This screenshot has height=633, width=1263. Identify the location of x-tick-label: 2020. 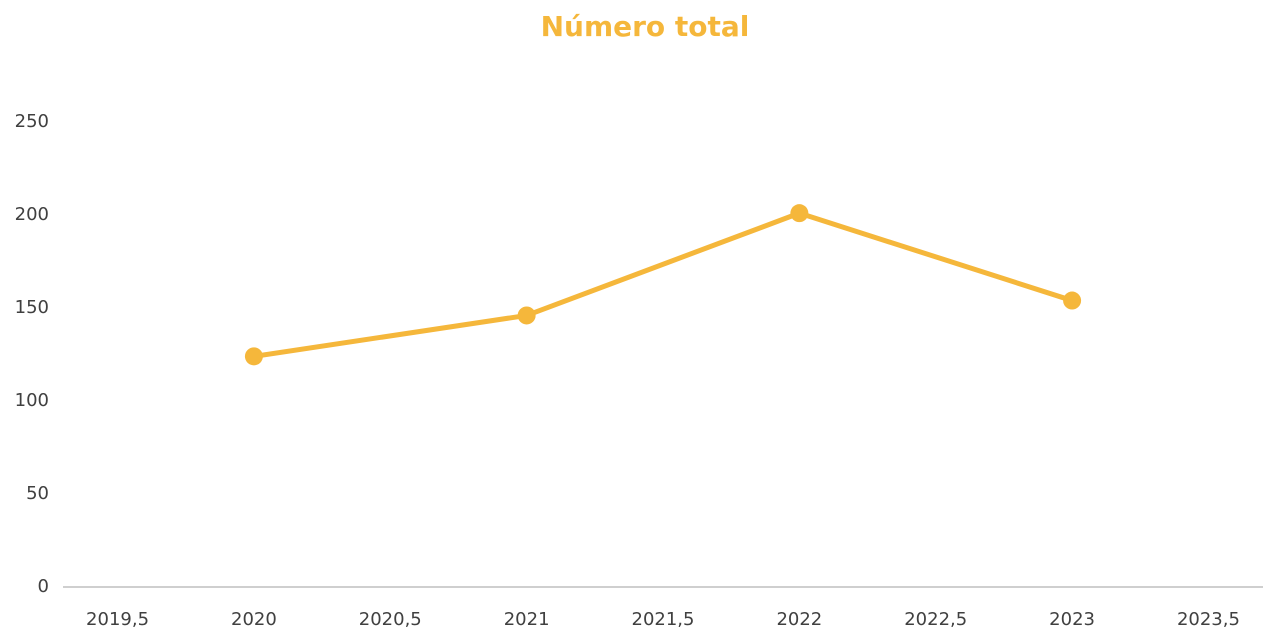
(254, 619).